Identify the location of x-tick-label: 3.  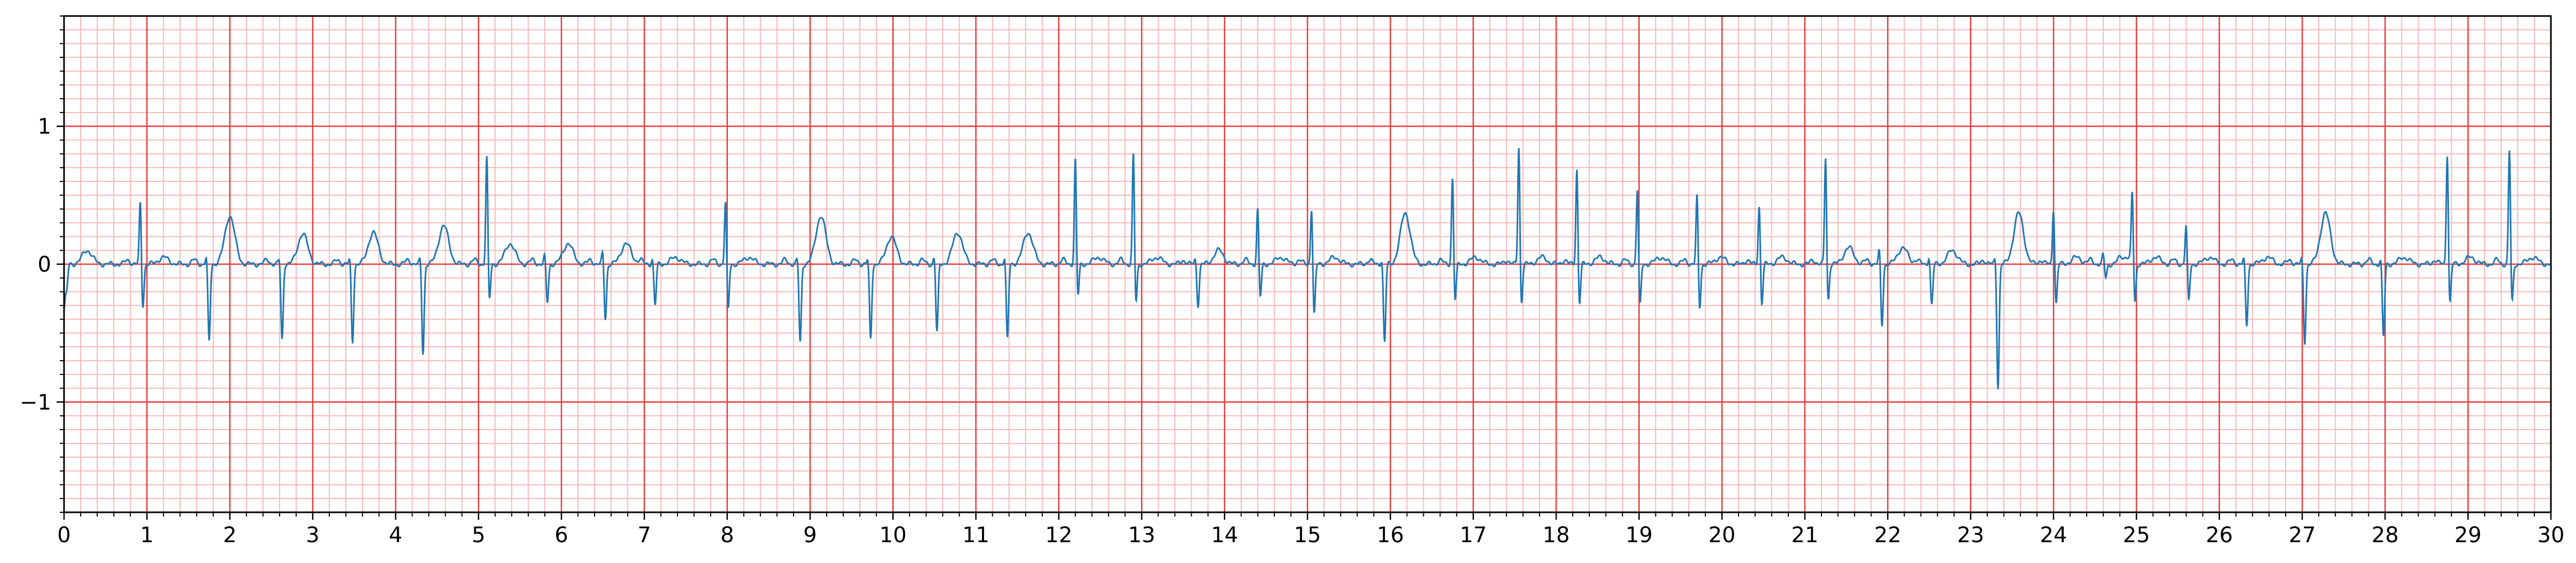
(312, 535).